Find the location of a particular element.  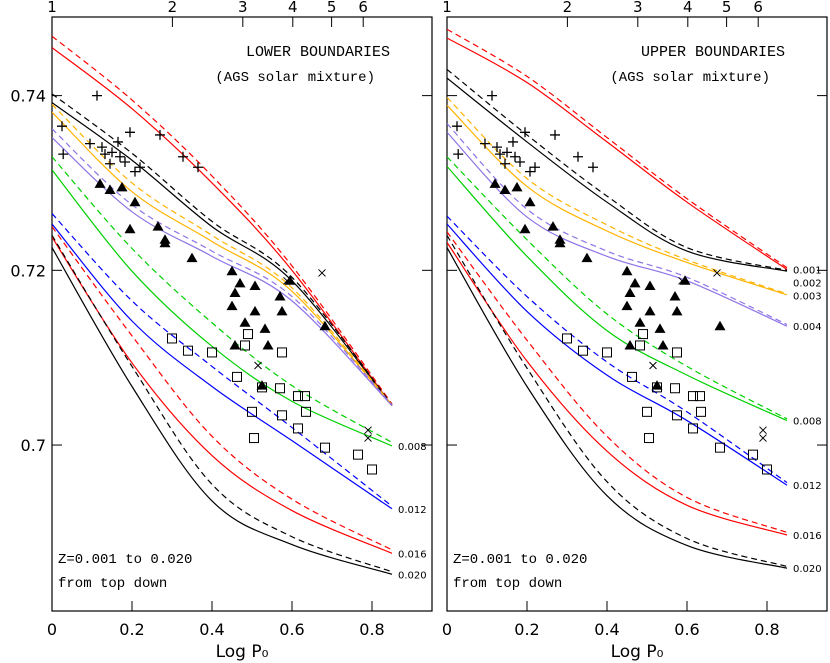

x2-tick-label: 3 is located at coordinates (638, 8).